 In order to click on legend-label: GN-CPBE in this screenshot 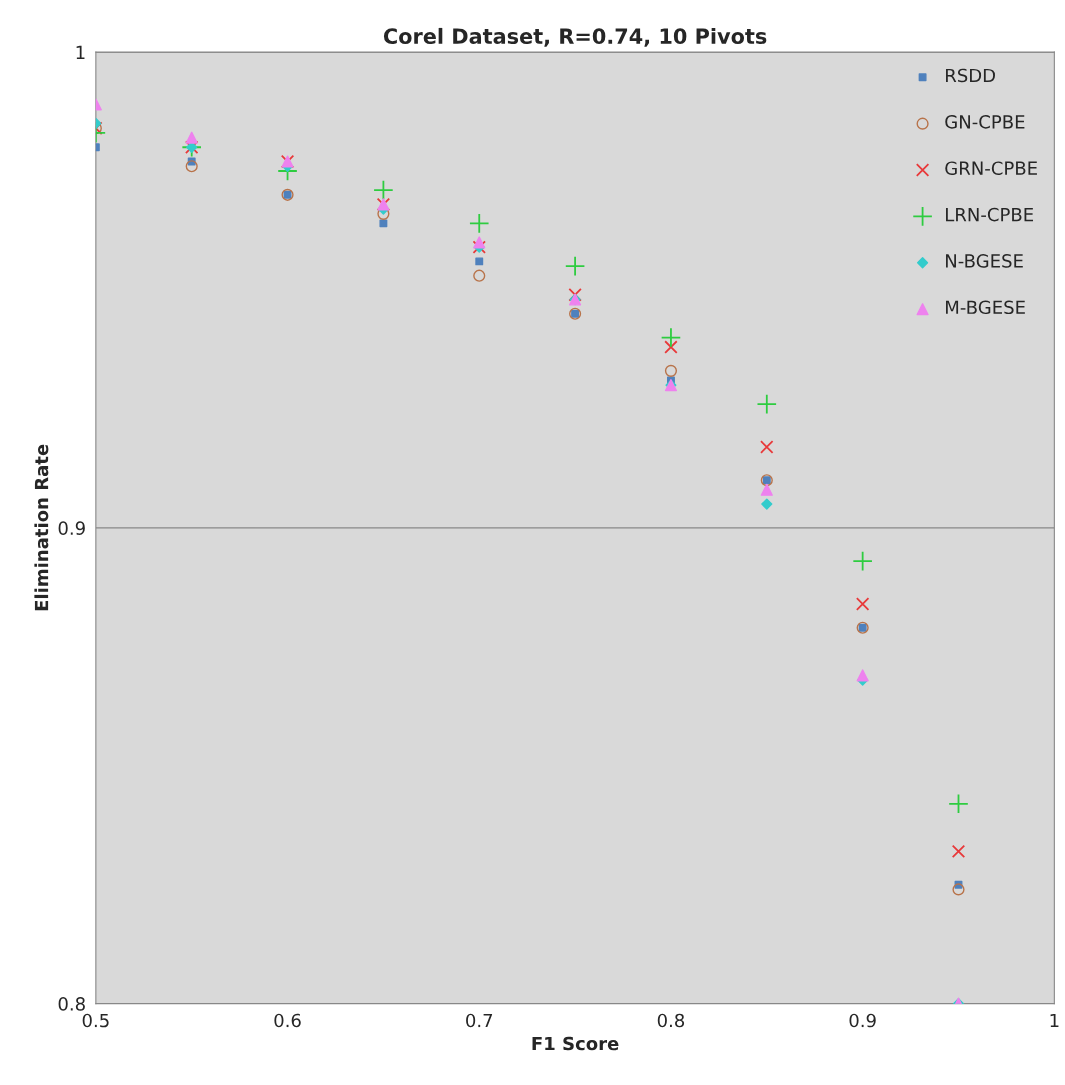, I will do `click(985, 122)`.